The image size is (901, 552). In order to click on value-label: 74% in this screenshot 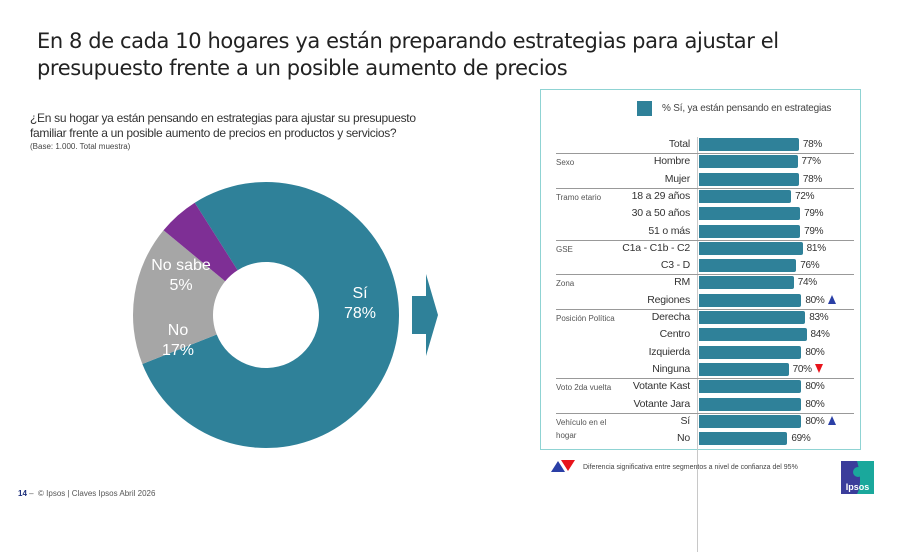, I will do `click(807, 282)`.